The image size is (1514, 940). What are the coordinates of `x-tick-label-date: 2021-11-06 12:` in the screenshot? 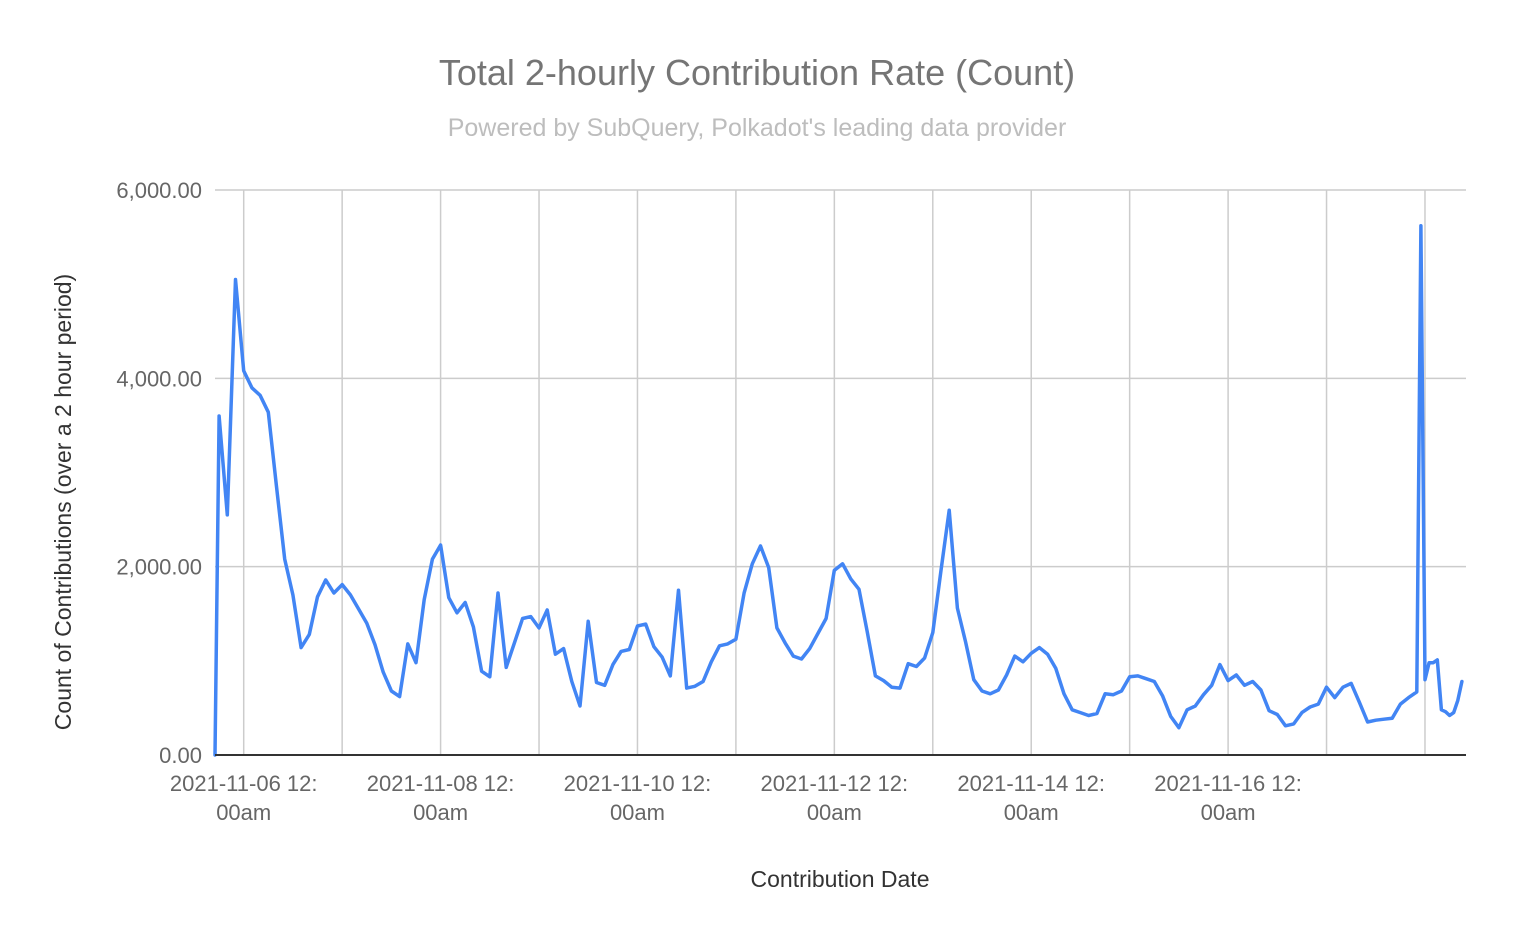 It's located at (244, 783).